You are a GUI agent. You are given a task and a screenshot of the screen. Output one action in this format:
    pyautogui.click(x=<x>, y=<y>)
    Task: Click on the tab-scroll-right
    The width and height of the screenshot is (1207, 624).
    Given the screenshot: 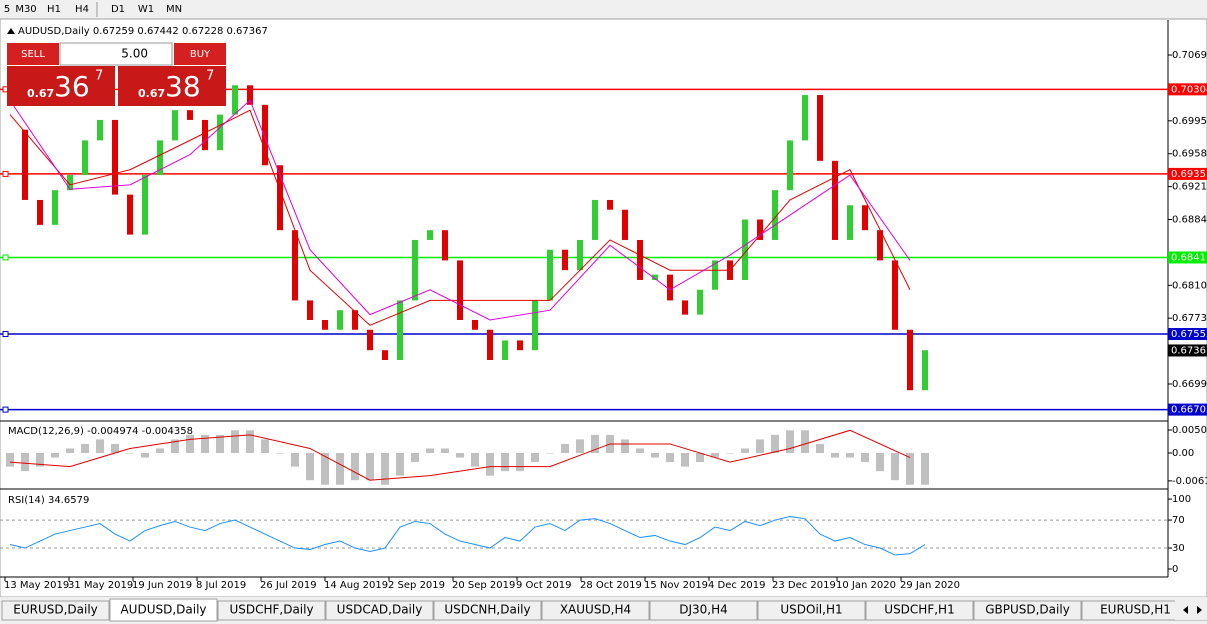 What is the action you would take?
    pyautogui.click(x=1199, y=610)
    